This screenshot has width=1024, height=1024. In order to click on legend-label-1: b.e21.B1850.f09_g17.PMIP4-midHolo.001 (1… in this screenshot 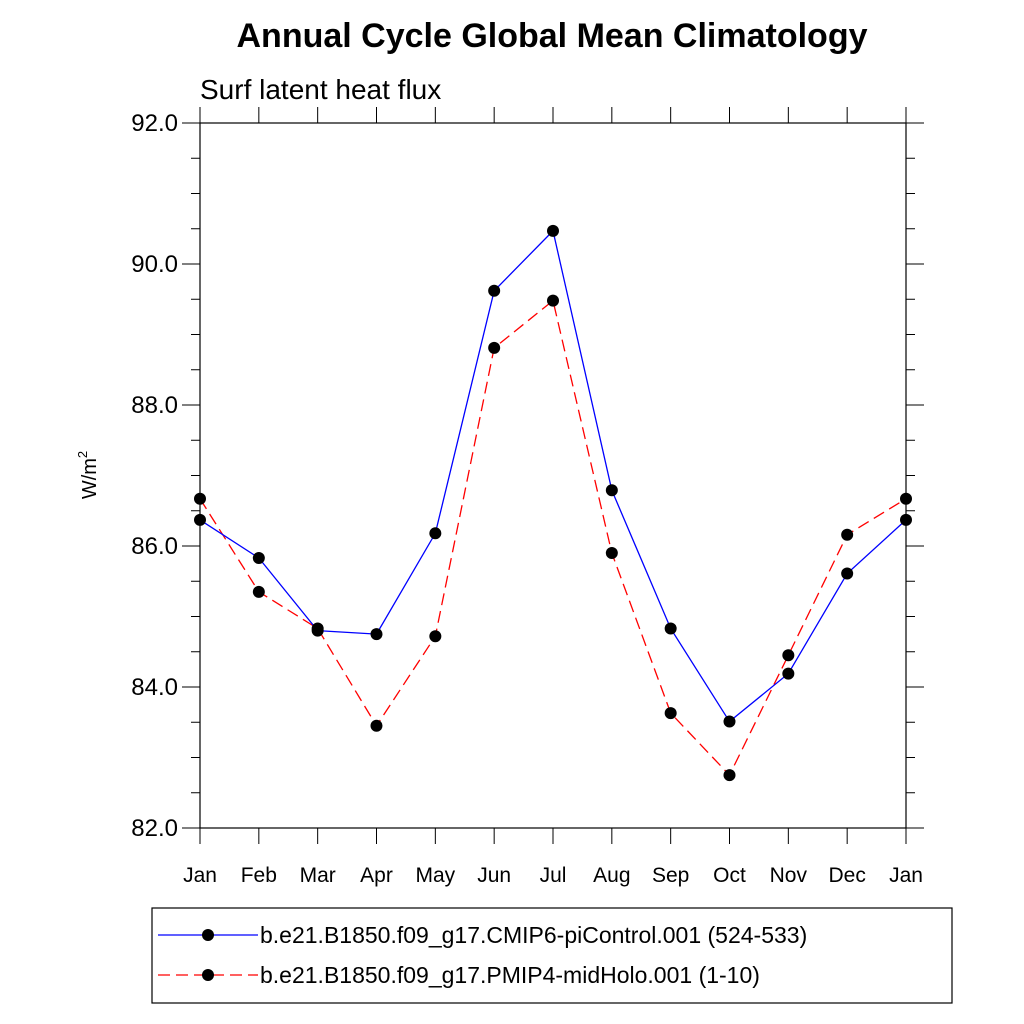, I will do `click(510, 975)`.